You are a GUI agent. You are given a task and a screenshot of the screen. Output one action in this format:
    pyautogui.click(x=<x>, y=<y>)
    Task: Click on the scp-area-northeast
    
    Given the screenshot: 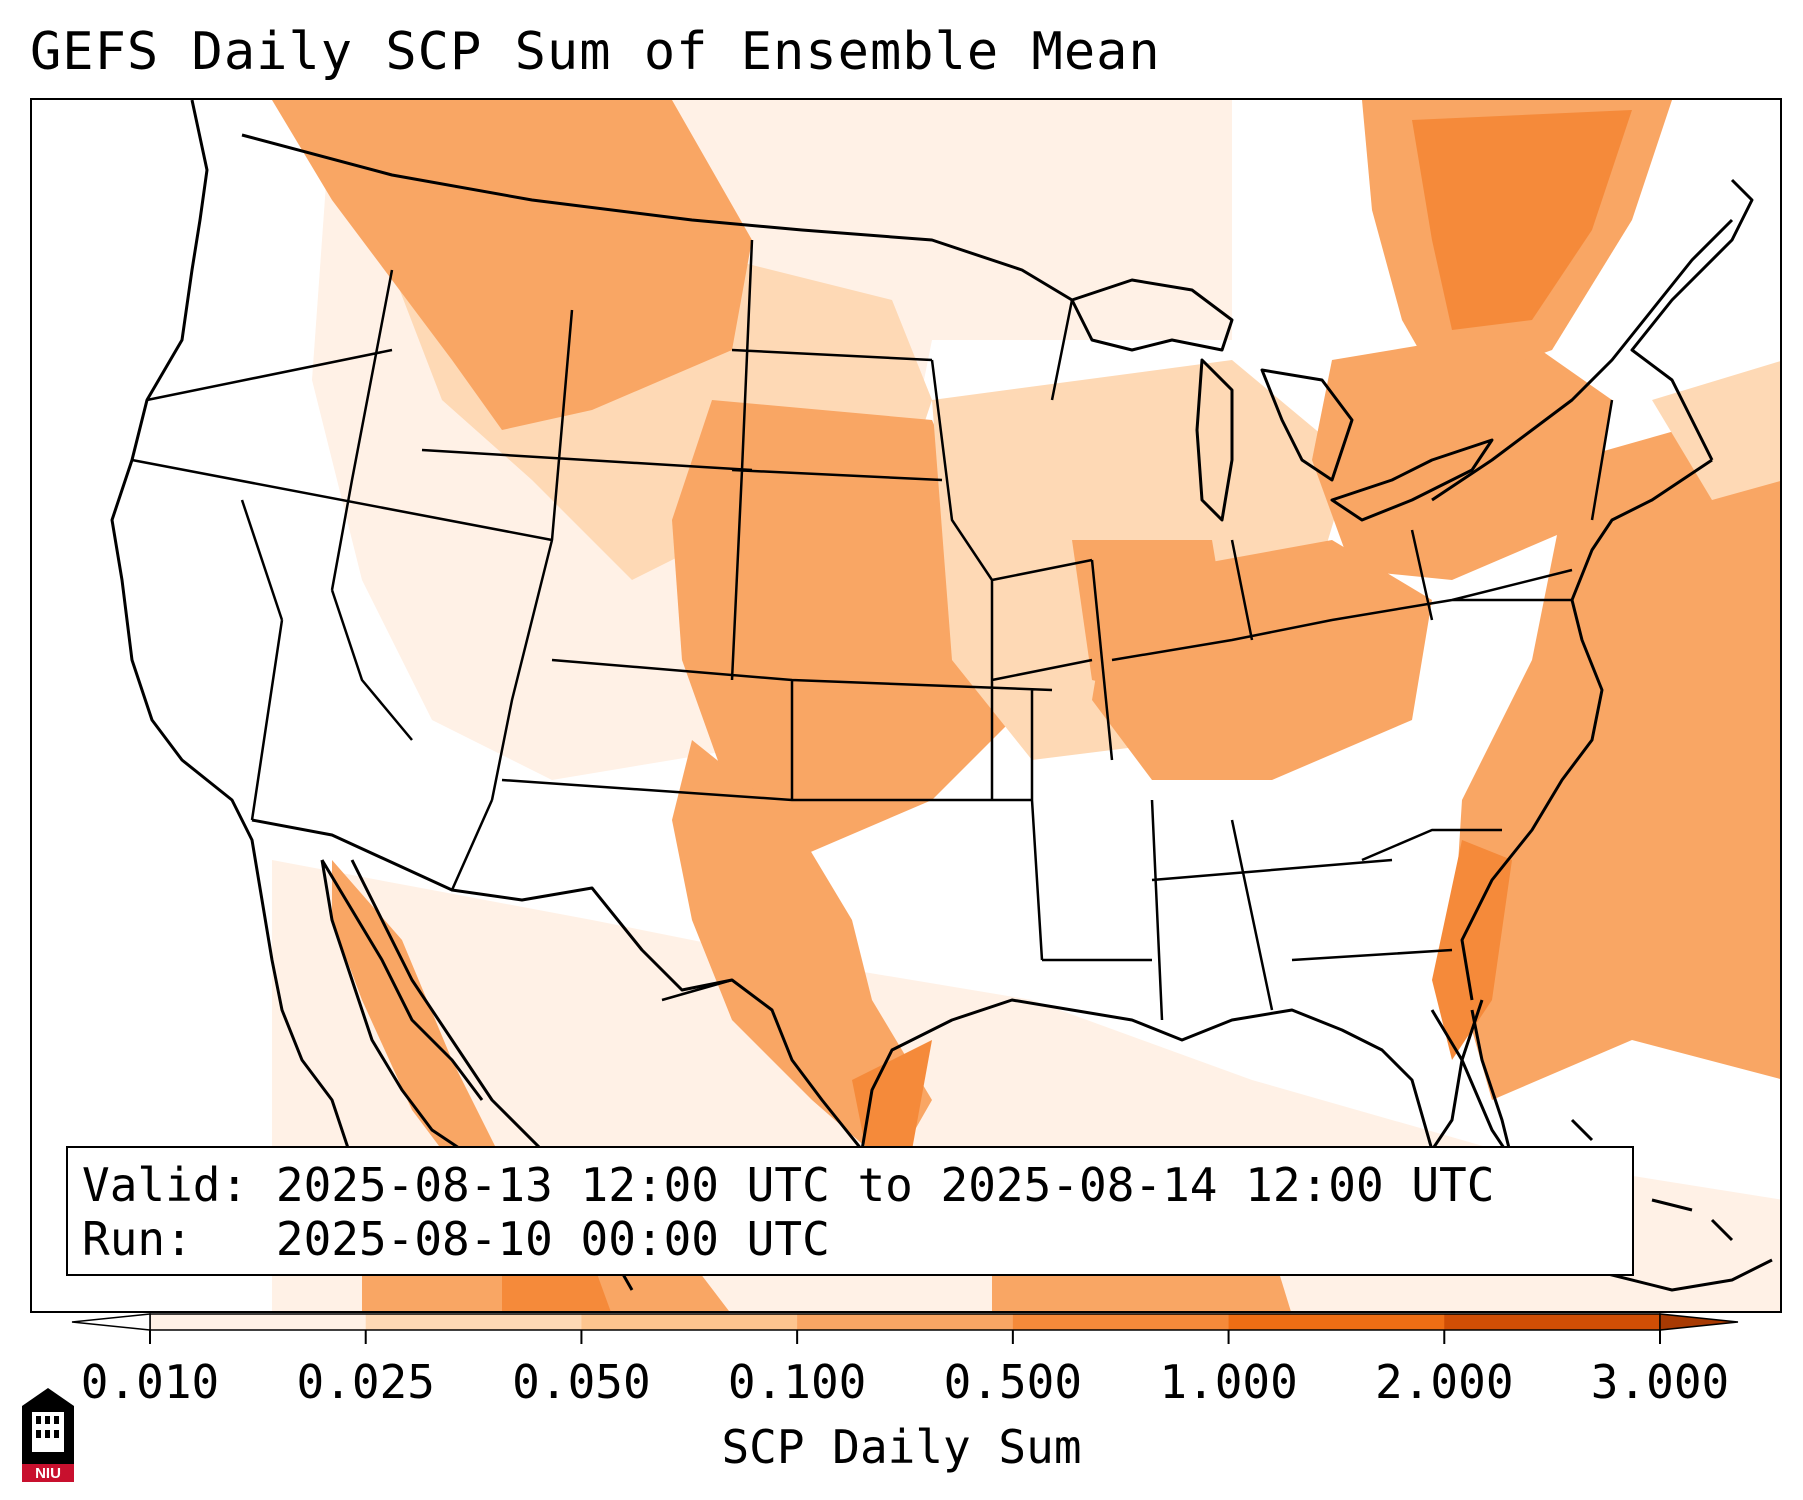 What is the action you would take?
    pyautogui.click(x=1462, y=455)
    